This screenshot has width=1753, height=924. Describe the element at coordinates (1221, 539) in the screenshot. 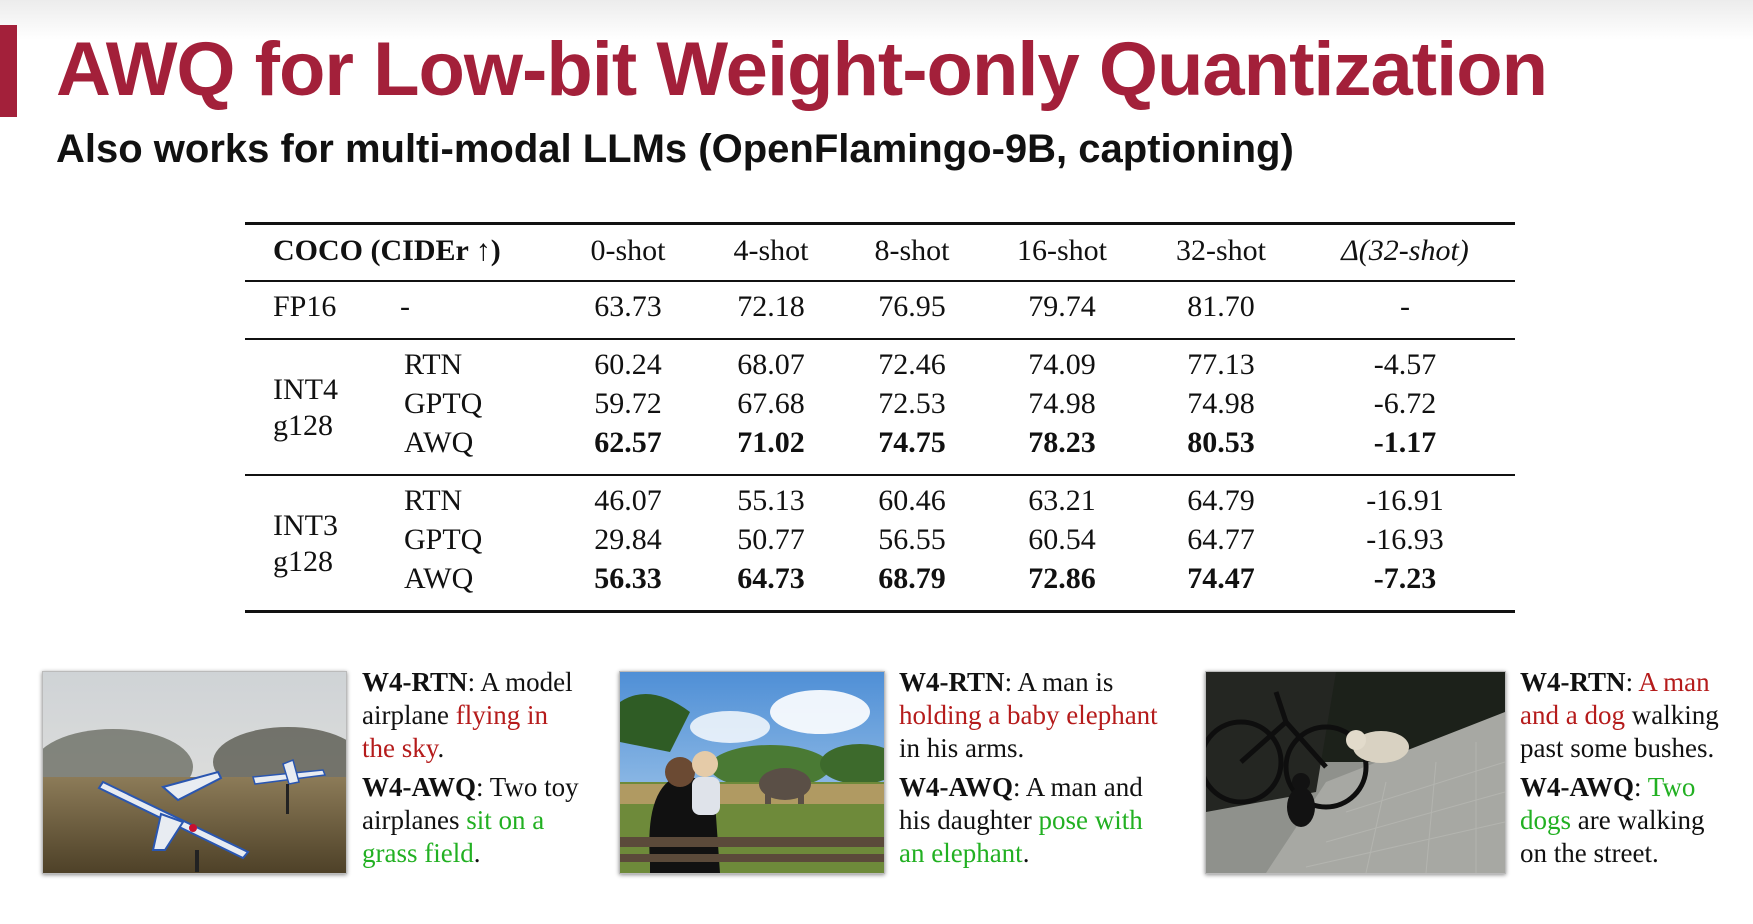

I see `int3-gptq-value: 64.77` at that location.